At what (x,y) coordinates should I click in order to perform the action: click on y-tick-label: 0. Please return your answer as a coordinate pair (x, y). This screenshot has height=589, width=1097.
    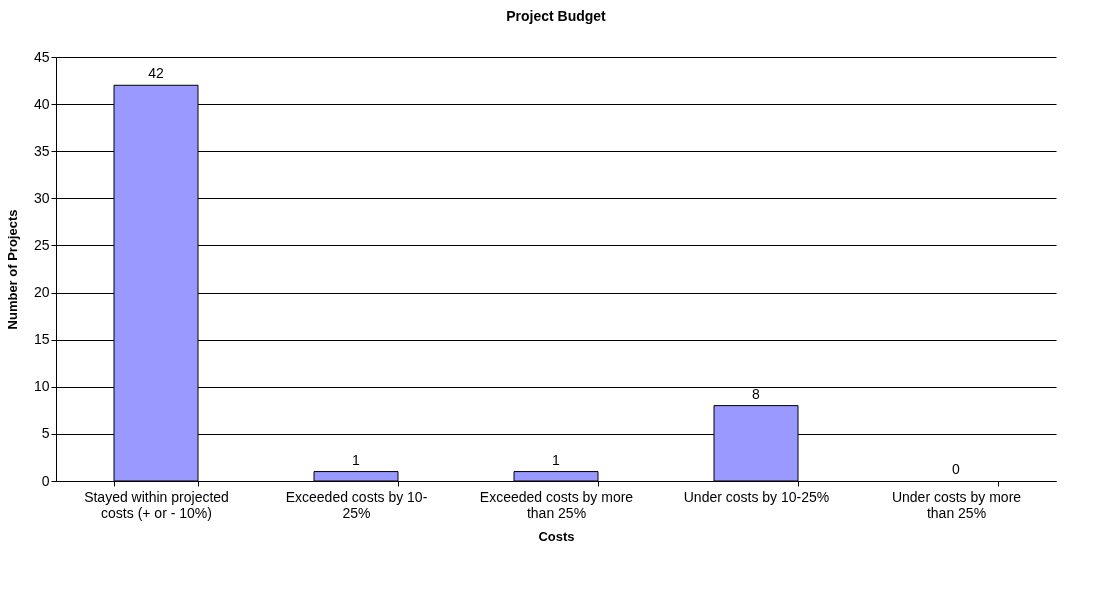
    Looking at the image, I should click on (45, 480).